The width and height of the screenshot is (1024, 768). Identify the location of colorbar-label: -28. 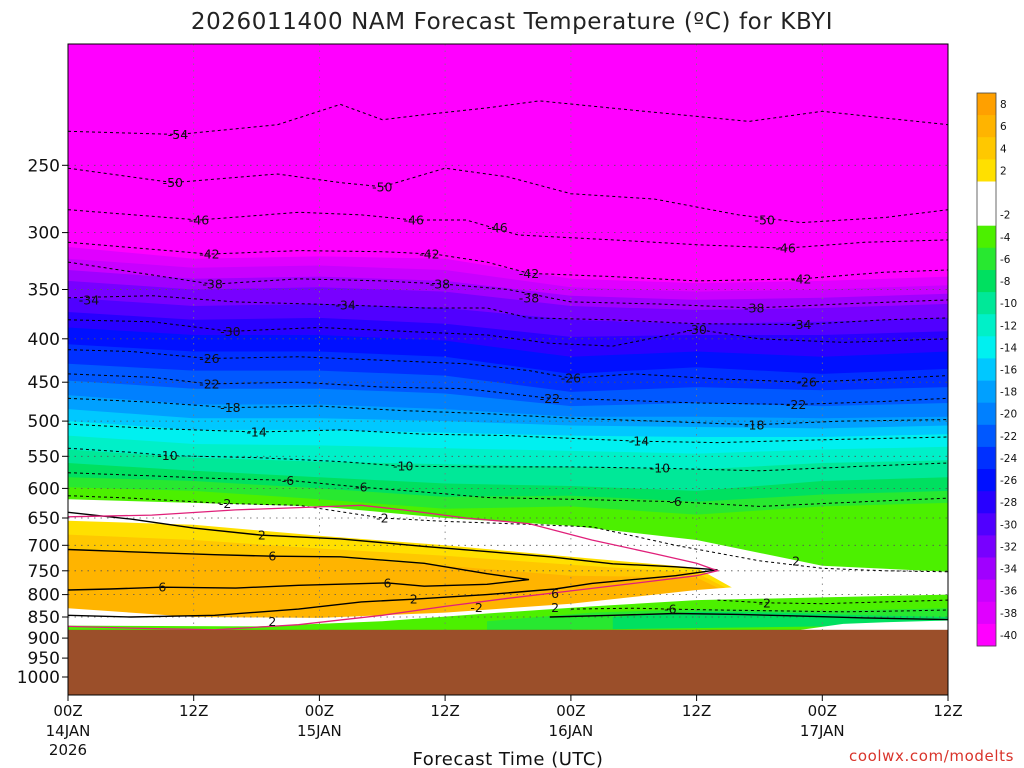
(1008, 503).